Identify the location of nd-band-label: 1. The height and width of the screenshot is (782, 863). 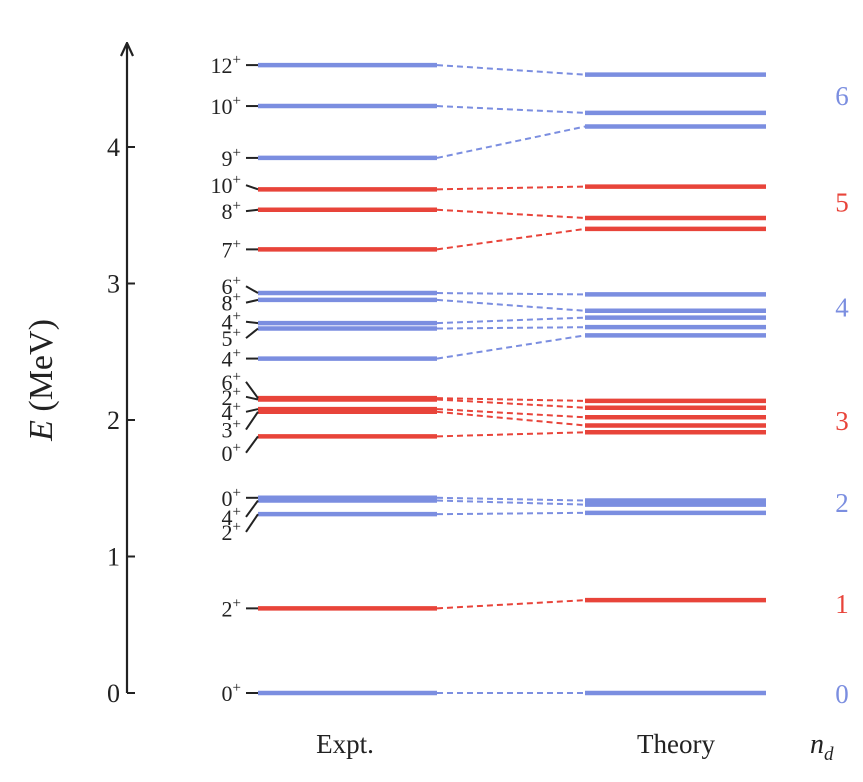
(842, 604).